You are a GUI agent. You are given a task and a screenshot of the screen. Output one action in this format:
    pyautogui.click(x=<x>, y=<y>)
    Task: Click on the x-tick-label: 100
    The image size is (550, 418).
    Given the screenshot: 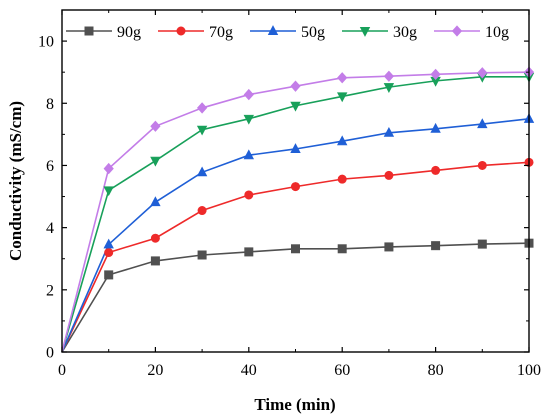 What is the action you would take?
    pyautogui.click(x=529, y=370)
    